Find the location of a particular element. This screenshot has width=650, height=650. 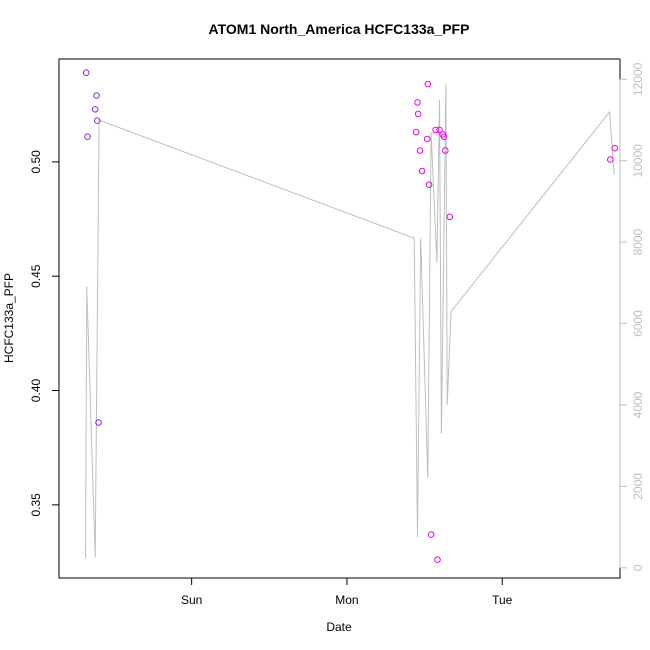

y2-tick-label: 6000 is located at coordinates (638, 323).